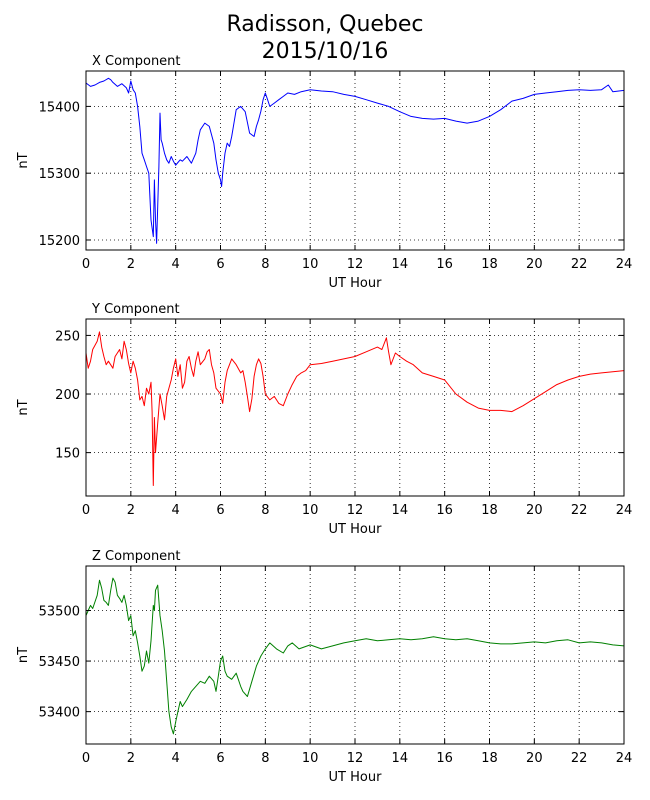 The height and width of the screenshot is (800, 650). Describe the element at coordinates (135, 309) in the screenshot. I see `panel-title: Y Component` at that location.